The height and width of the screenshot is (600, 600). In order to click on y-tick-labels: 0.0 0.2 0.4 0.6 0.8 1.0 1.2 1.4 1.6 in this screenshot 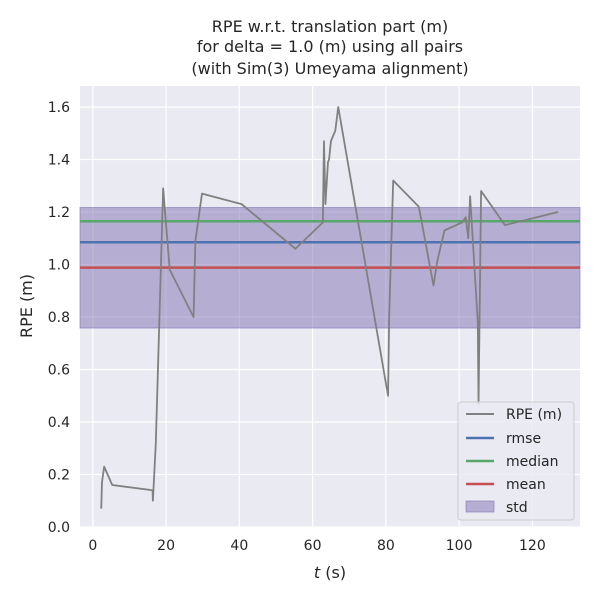, I will do `click(59, 318)`.